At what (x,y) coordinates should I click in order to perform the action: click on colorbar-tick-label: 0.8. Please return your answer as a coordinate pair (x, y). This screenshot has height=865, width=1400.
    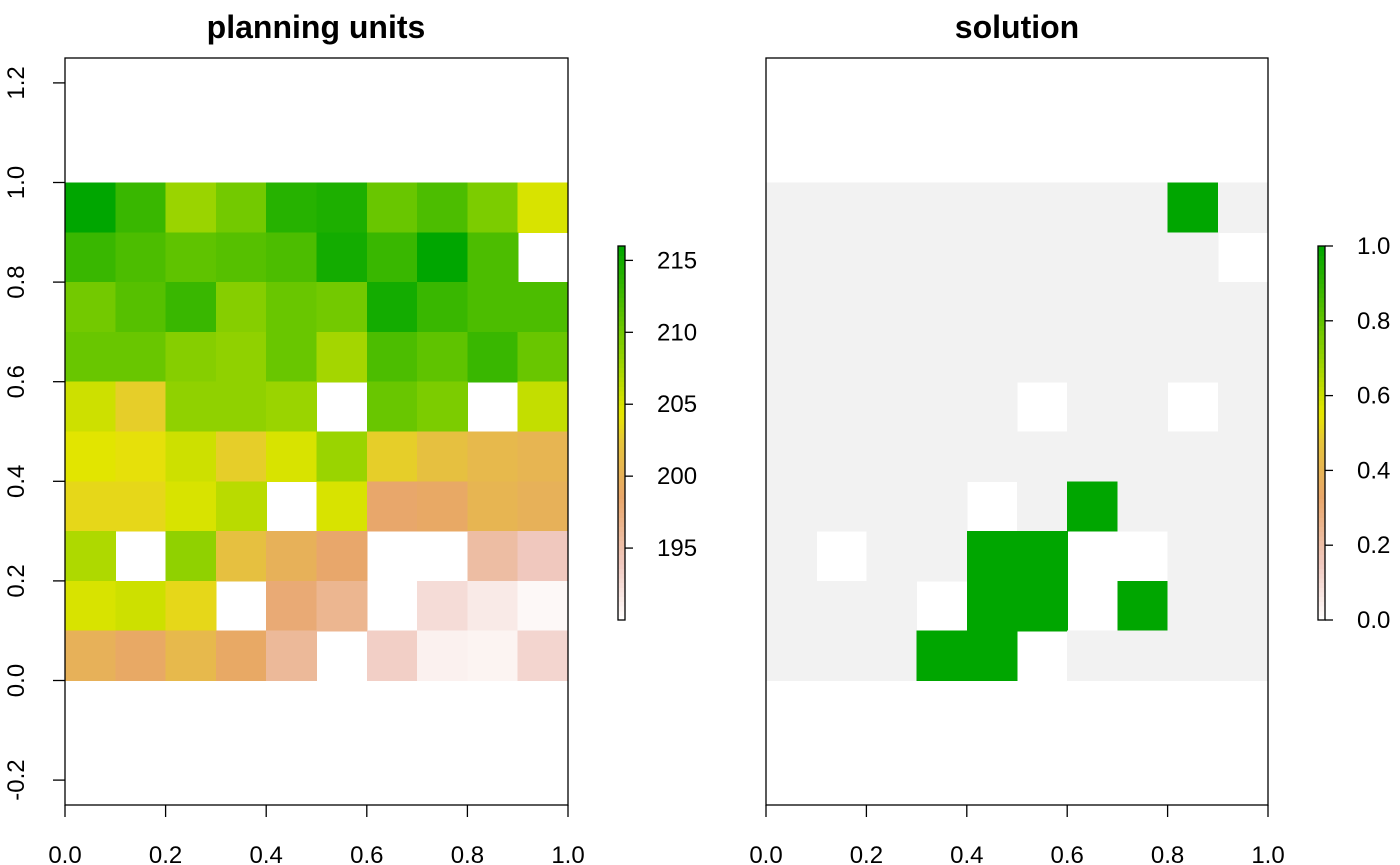
    Looking at the image, I should click on (1373, 321).